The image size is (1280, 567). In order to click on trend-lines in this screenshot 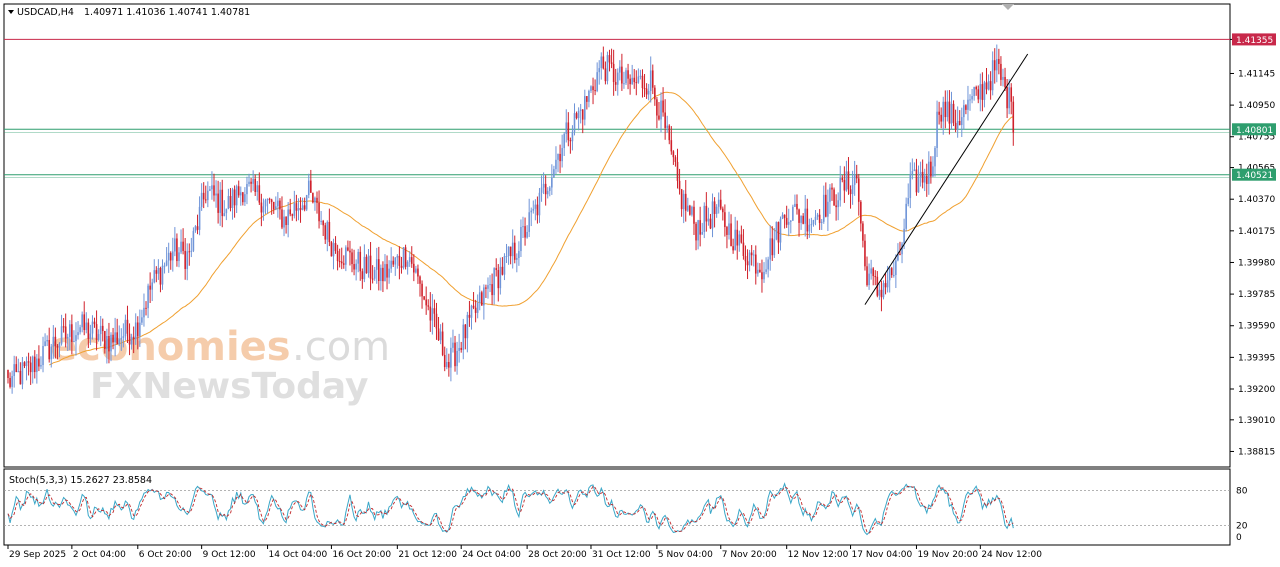, I will do `click(946, 179)`.